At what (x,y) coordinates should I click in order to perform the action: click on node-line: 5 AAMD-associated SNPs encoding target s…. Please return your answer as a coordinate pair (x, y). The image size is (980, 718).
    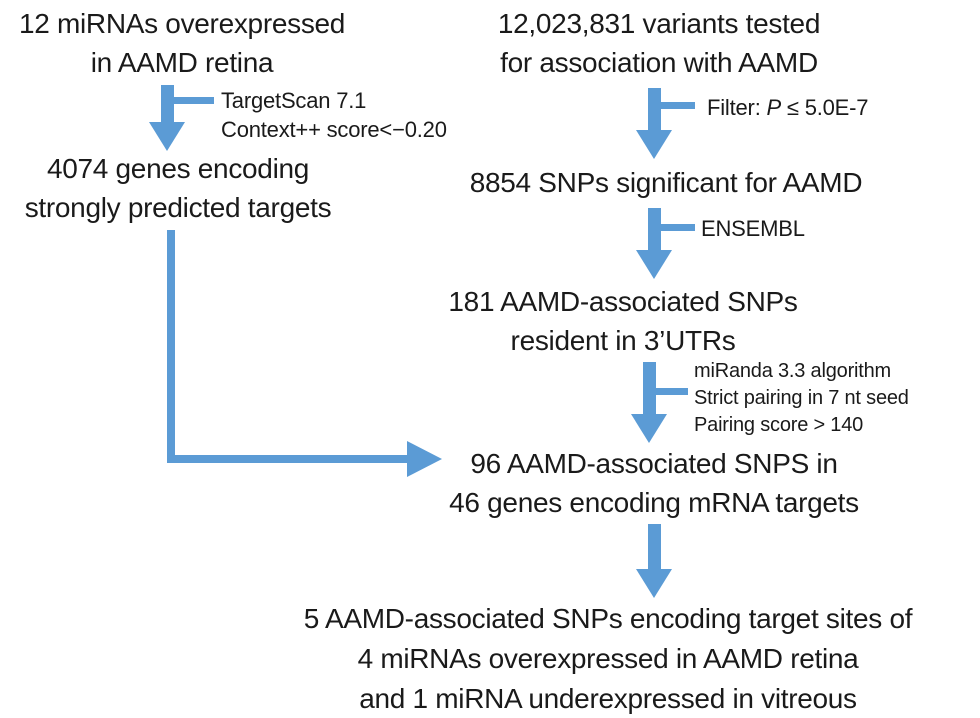
    Looking at the image, I should click on (608, 618).